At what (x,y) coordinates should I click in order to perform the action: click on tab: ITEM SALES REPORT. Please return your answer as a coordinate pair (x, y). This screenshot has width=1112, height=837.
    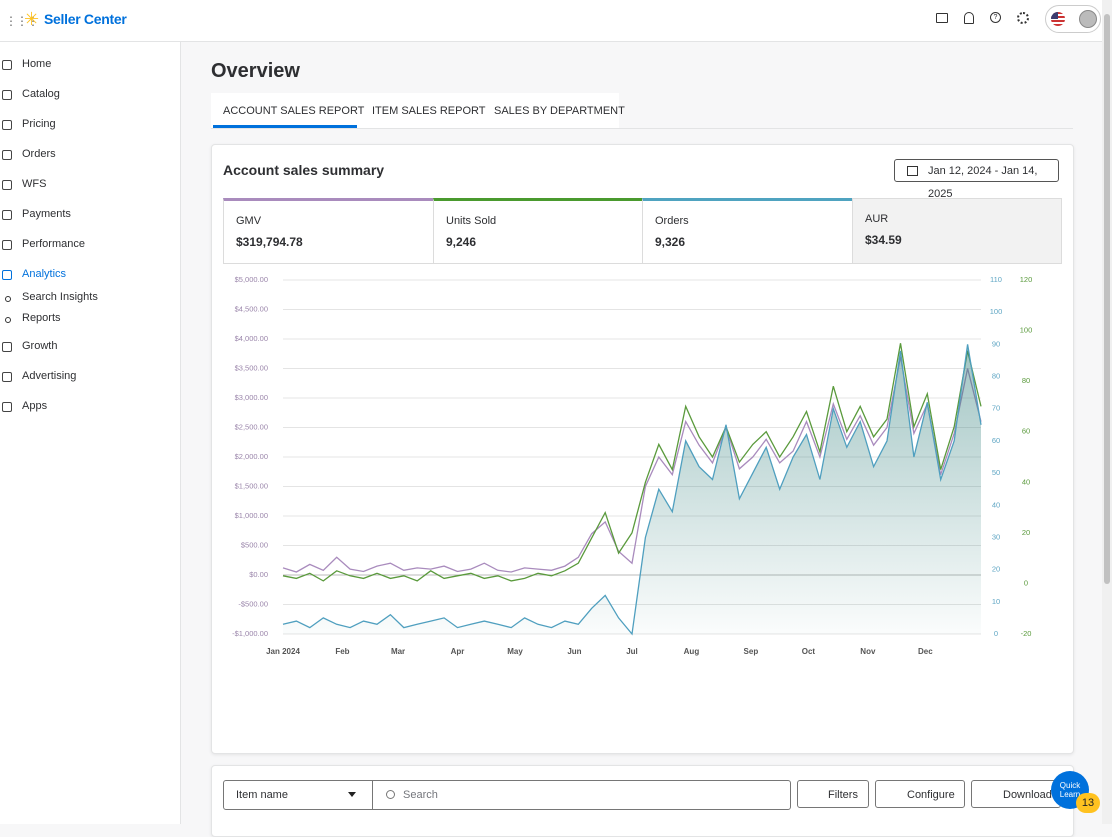
    Looking at the image, I should click on (429, 111).